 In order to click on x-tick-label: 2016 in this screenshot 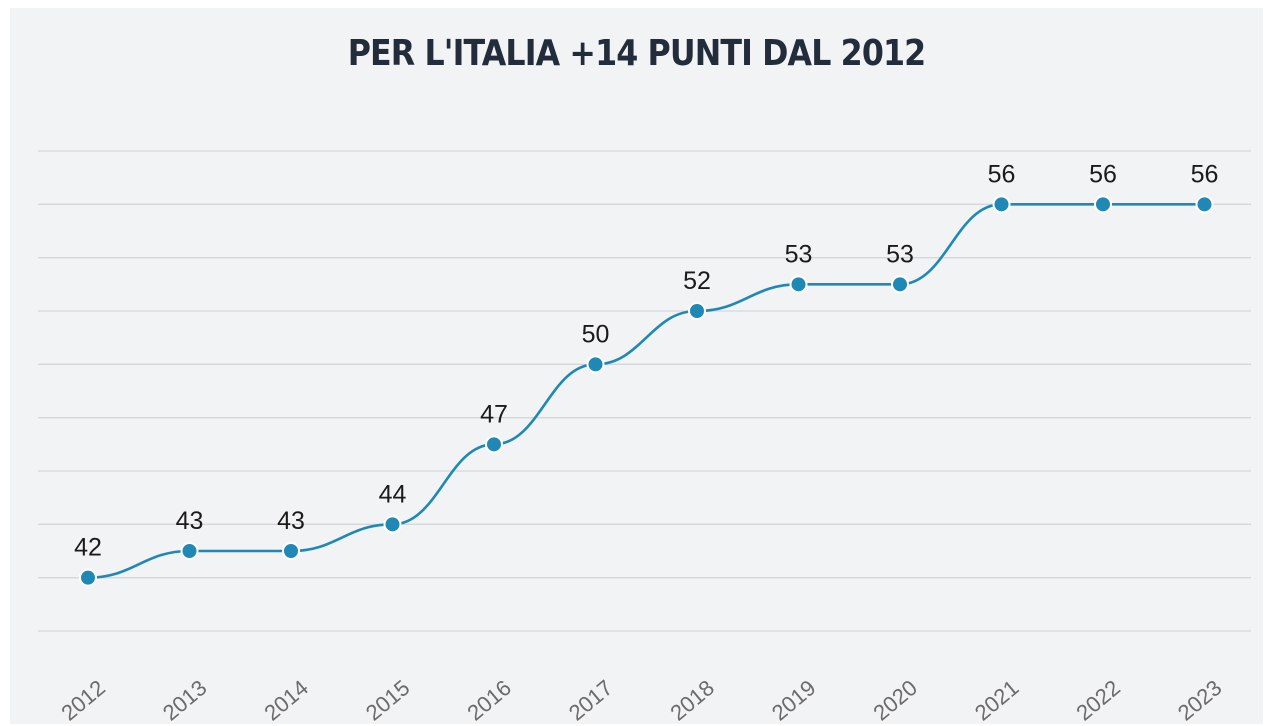, I will do `click(489, 699)`.